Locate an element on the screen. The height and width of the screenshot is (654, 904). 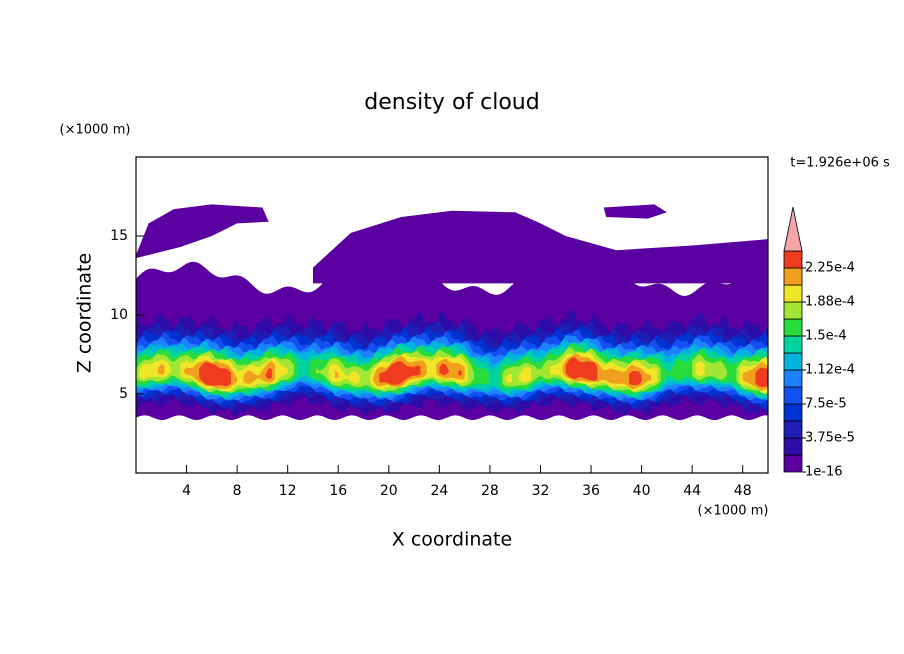
colorbar-tick-label: 1e-16 is located at coordinates (824, 472).